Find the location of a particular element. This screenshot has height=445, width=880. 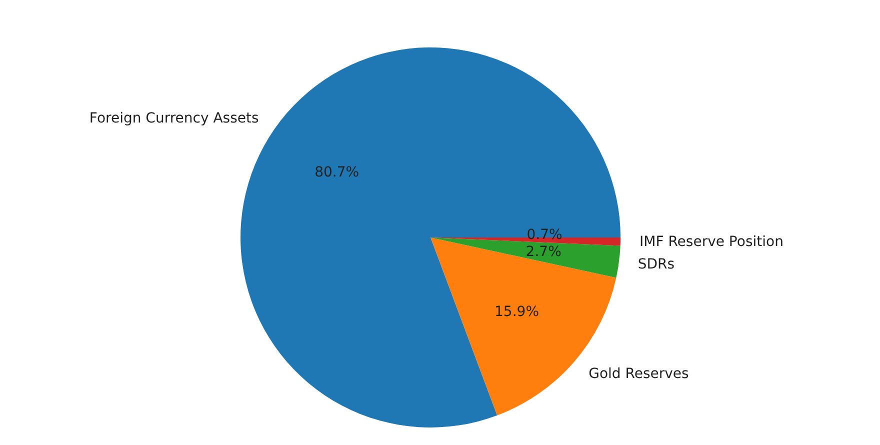

slice-label: IMF Reserve Position is located at coordinates (712, 242).